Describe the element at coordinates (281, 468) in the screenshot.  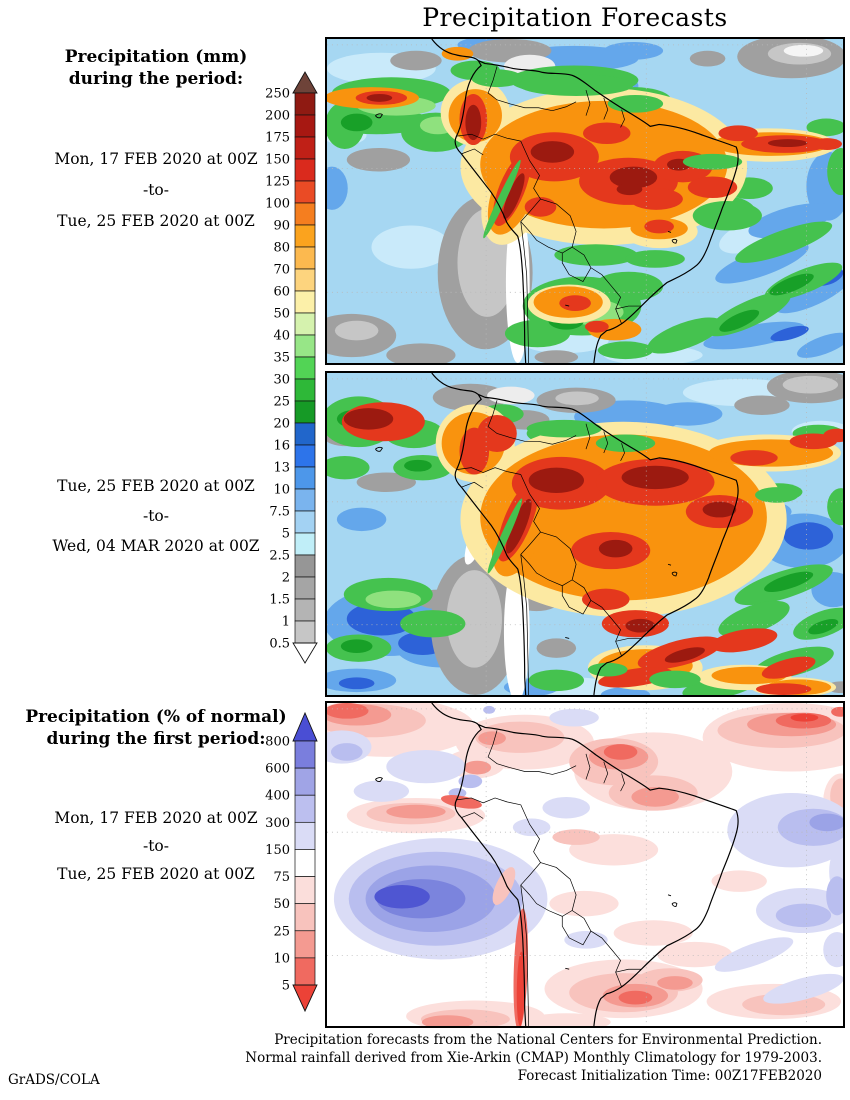
I see `svg-text: 13` at that location.